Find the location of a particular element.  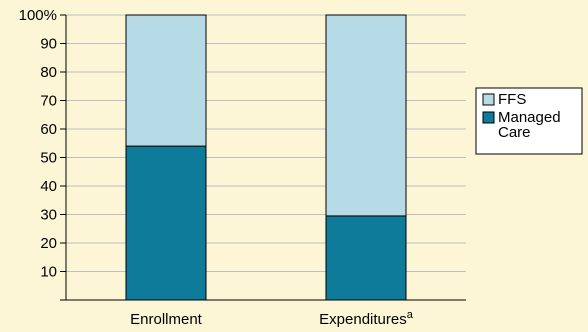

y-tick-label-90: 90 is located at coordinates (48, 44).